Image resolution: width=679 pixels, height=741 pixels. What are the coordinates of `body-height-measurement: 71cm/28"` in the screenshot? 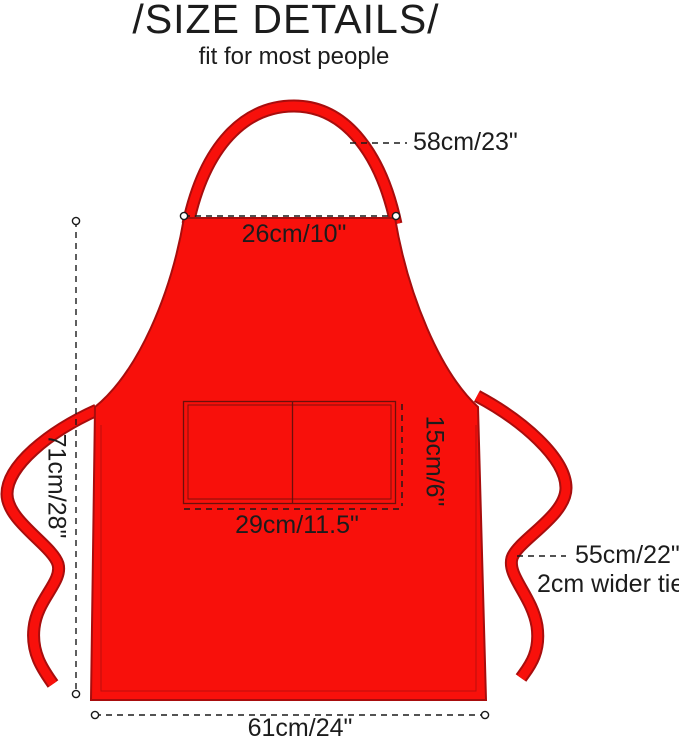 It's located at (56, 486).